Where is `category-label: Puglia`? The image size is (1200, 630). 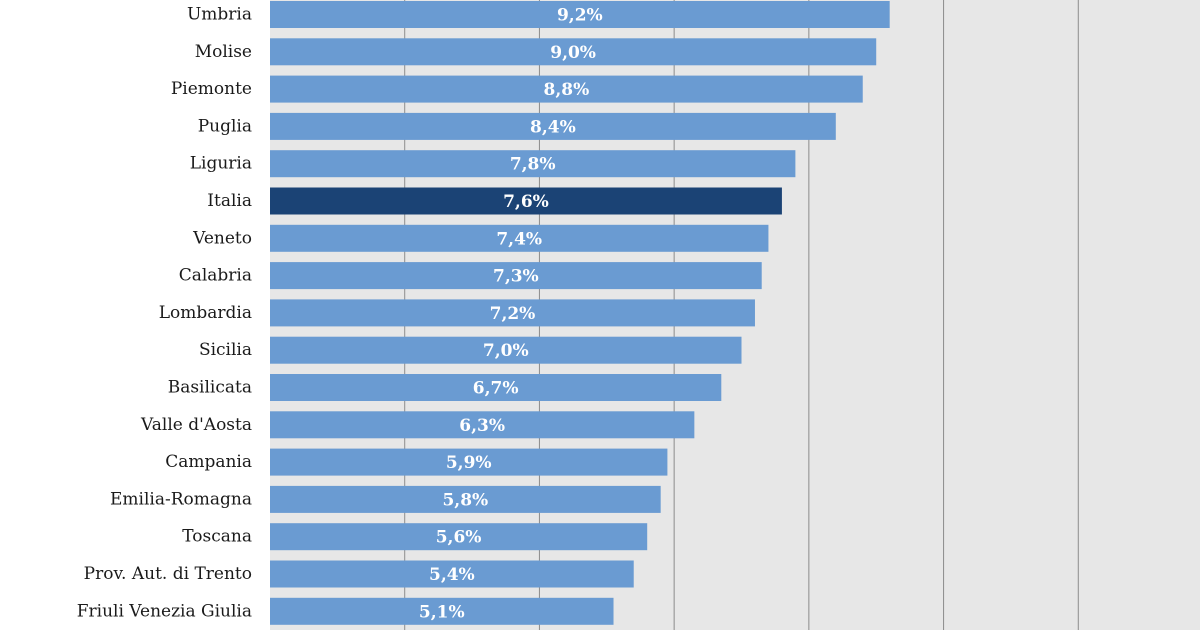 category-label: Puglia is located at coordinates (225, 126).